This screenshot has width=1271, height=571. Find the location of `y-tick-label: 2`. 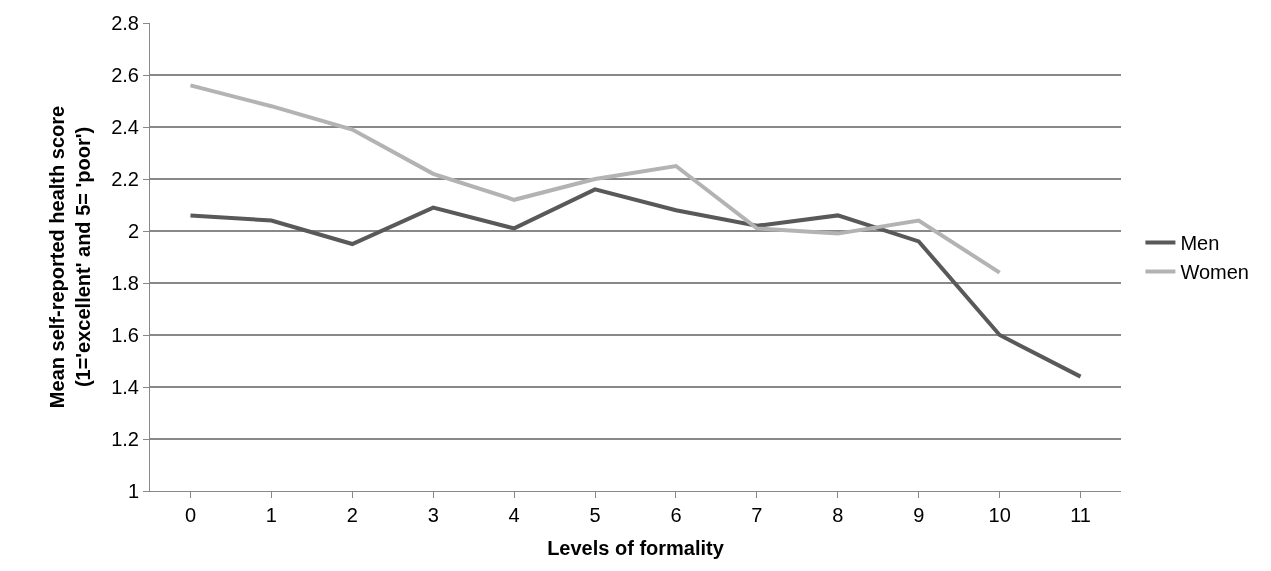

y-tick-label: 2 is located at coordinates (133, 231).